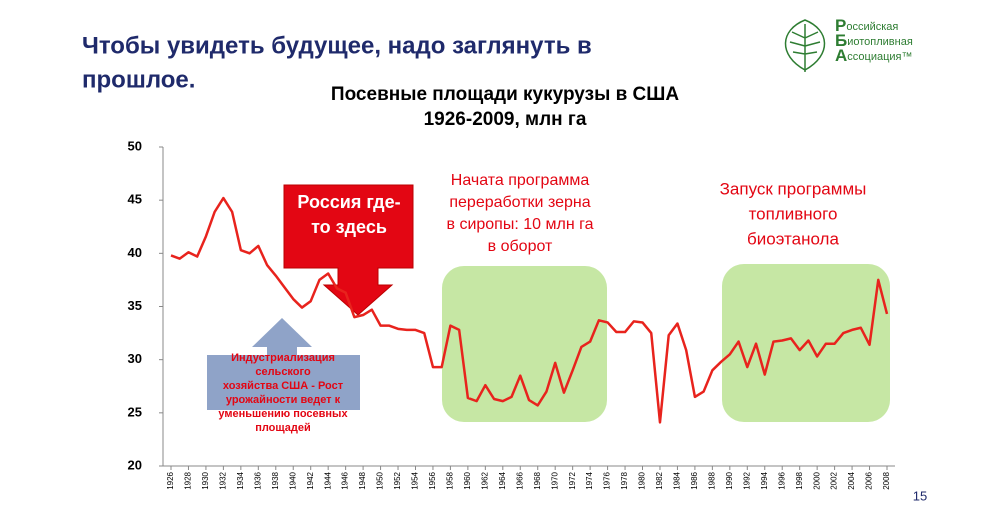 Image resolution: width=1000 pixels, height=511 pixels. What do you see at coordinates (834, 480) in the screenshot?
I see `x-tick-label: 2002` at bounding box center [834, 480].